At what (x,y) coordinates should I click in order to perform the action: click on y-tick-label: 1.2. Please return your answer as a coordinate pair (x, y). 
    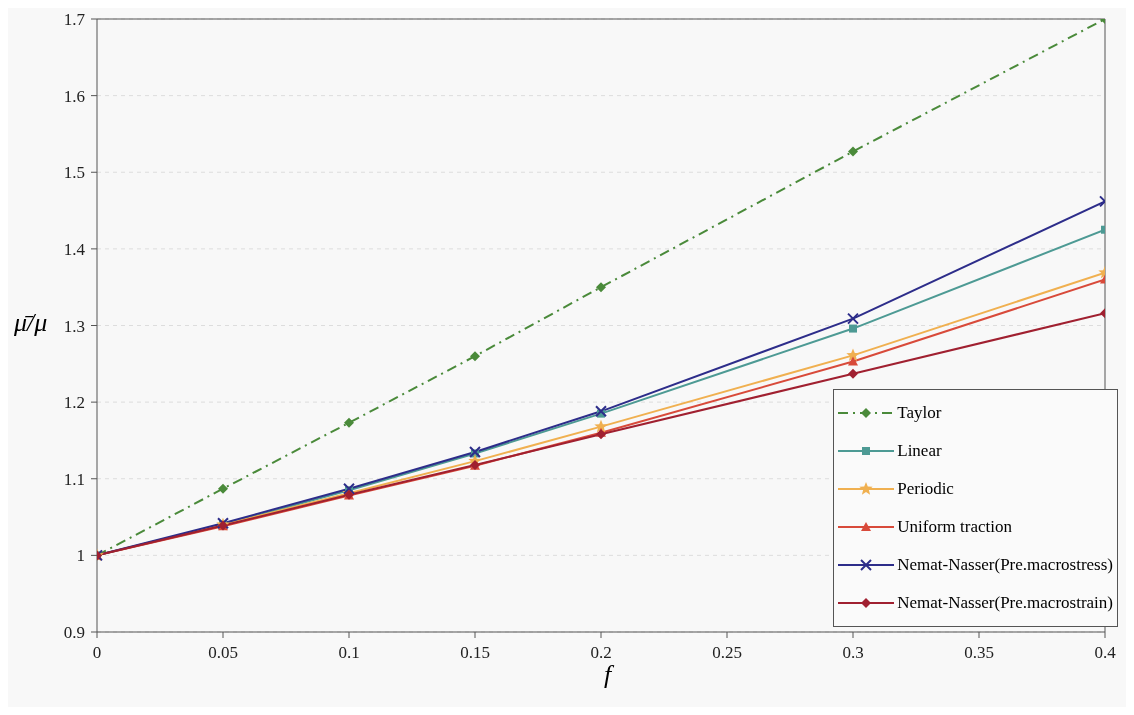
    Looking at the image, I should click on (74, 403).